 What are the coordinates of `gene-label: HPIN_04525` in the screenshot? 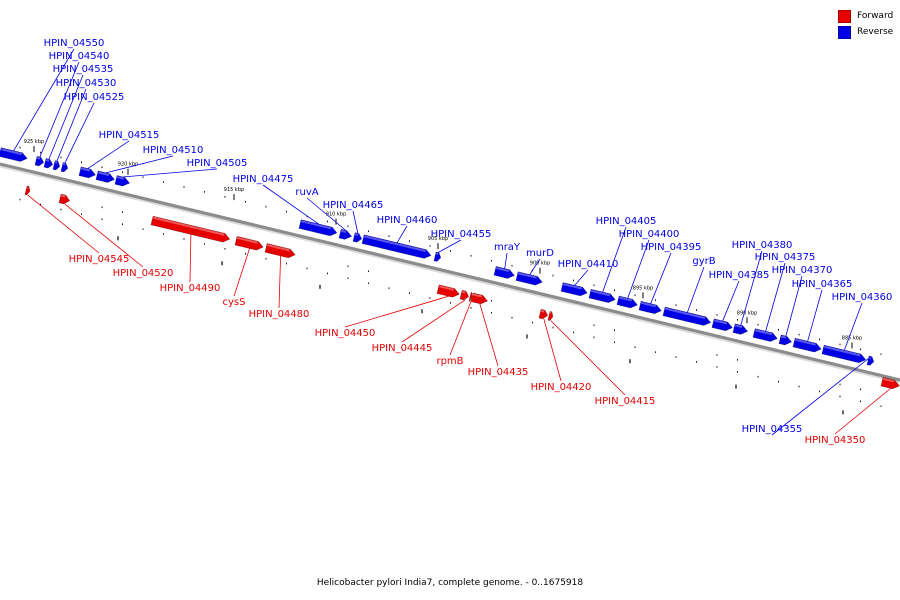 It's located at (94, 97).